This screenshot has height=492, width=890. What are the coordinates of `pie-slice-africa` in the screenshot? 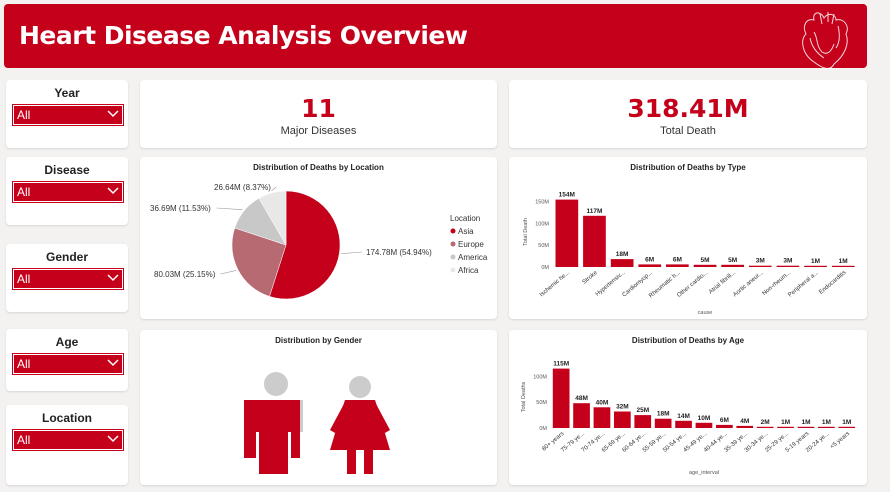 It's located at (272, 218).